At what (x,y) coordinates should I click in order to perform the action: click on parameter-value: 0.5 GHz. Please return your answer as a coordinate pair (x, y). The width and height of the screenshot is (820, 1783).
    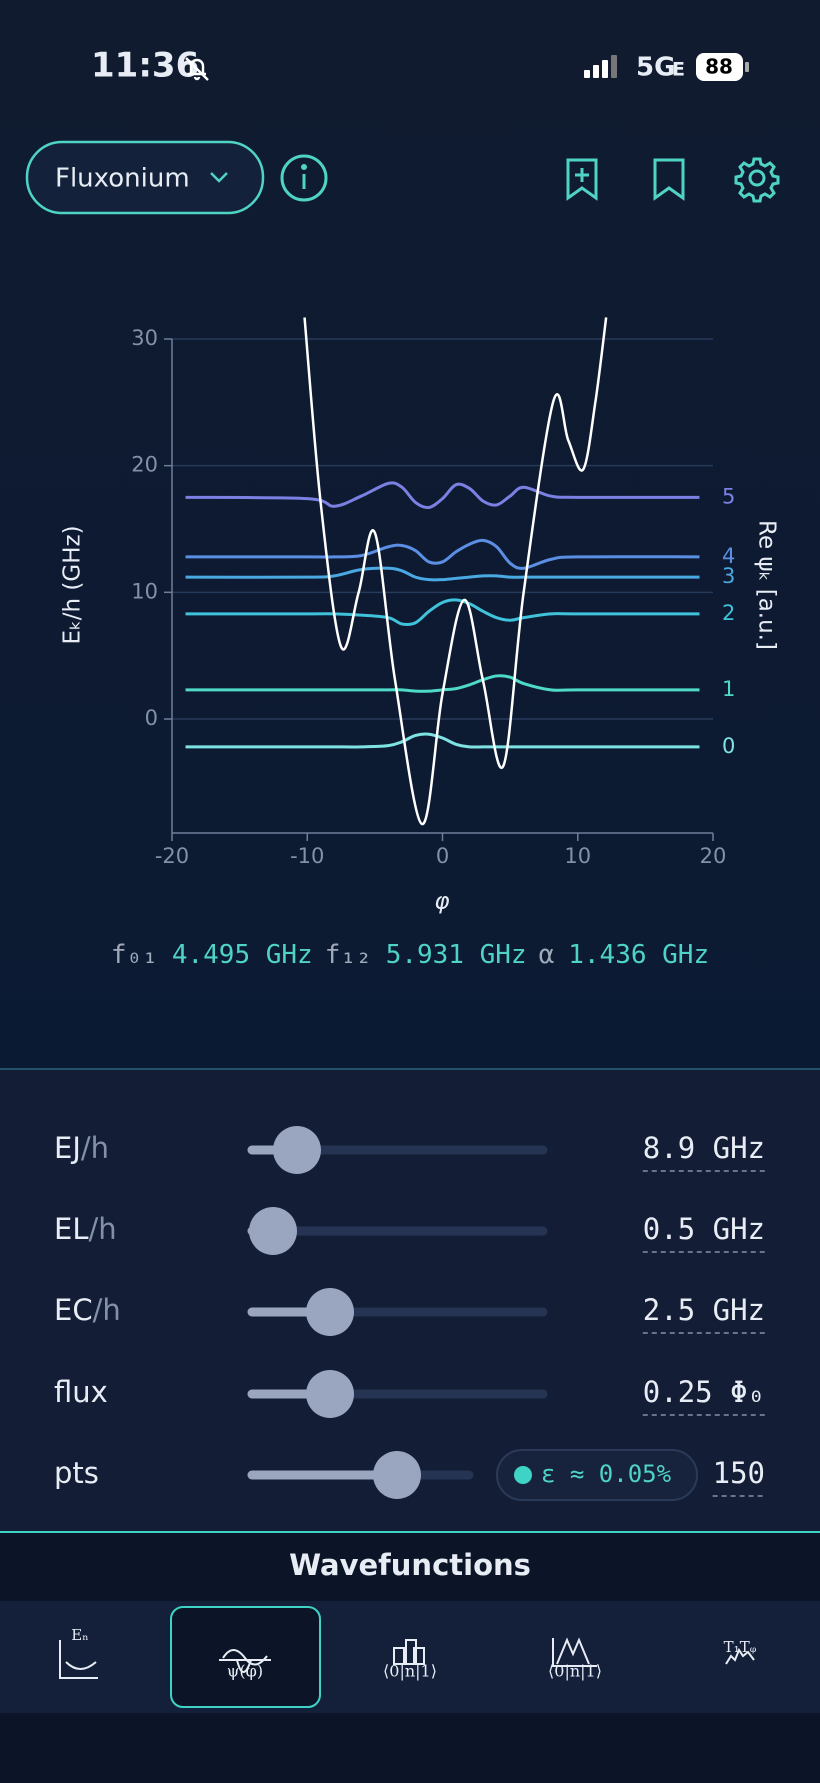
    Looking at the image, I should click on (704, 1229).